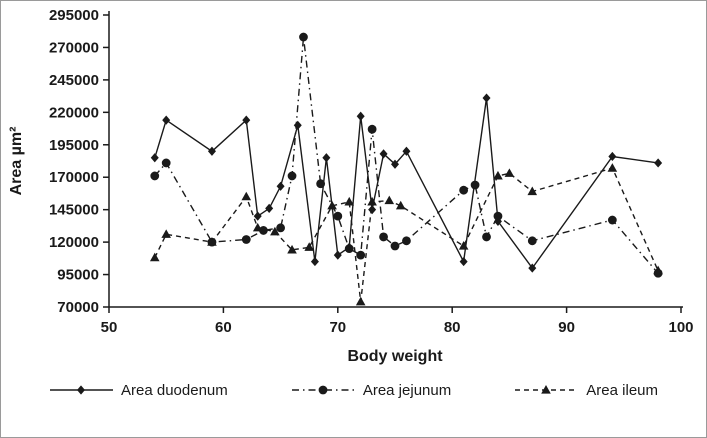  What do you see at coordinates (395, 356) in the screenshot?
I see `svg-text: Body weight` at bounding box center [395, 356].